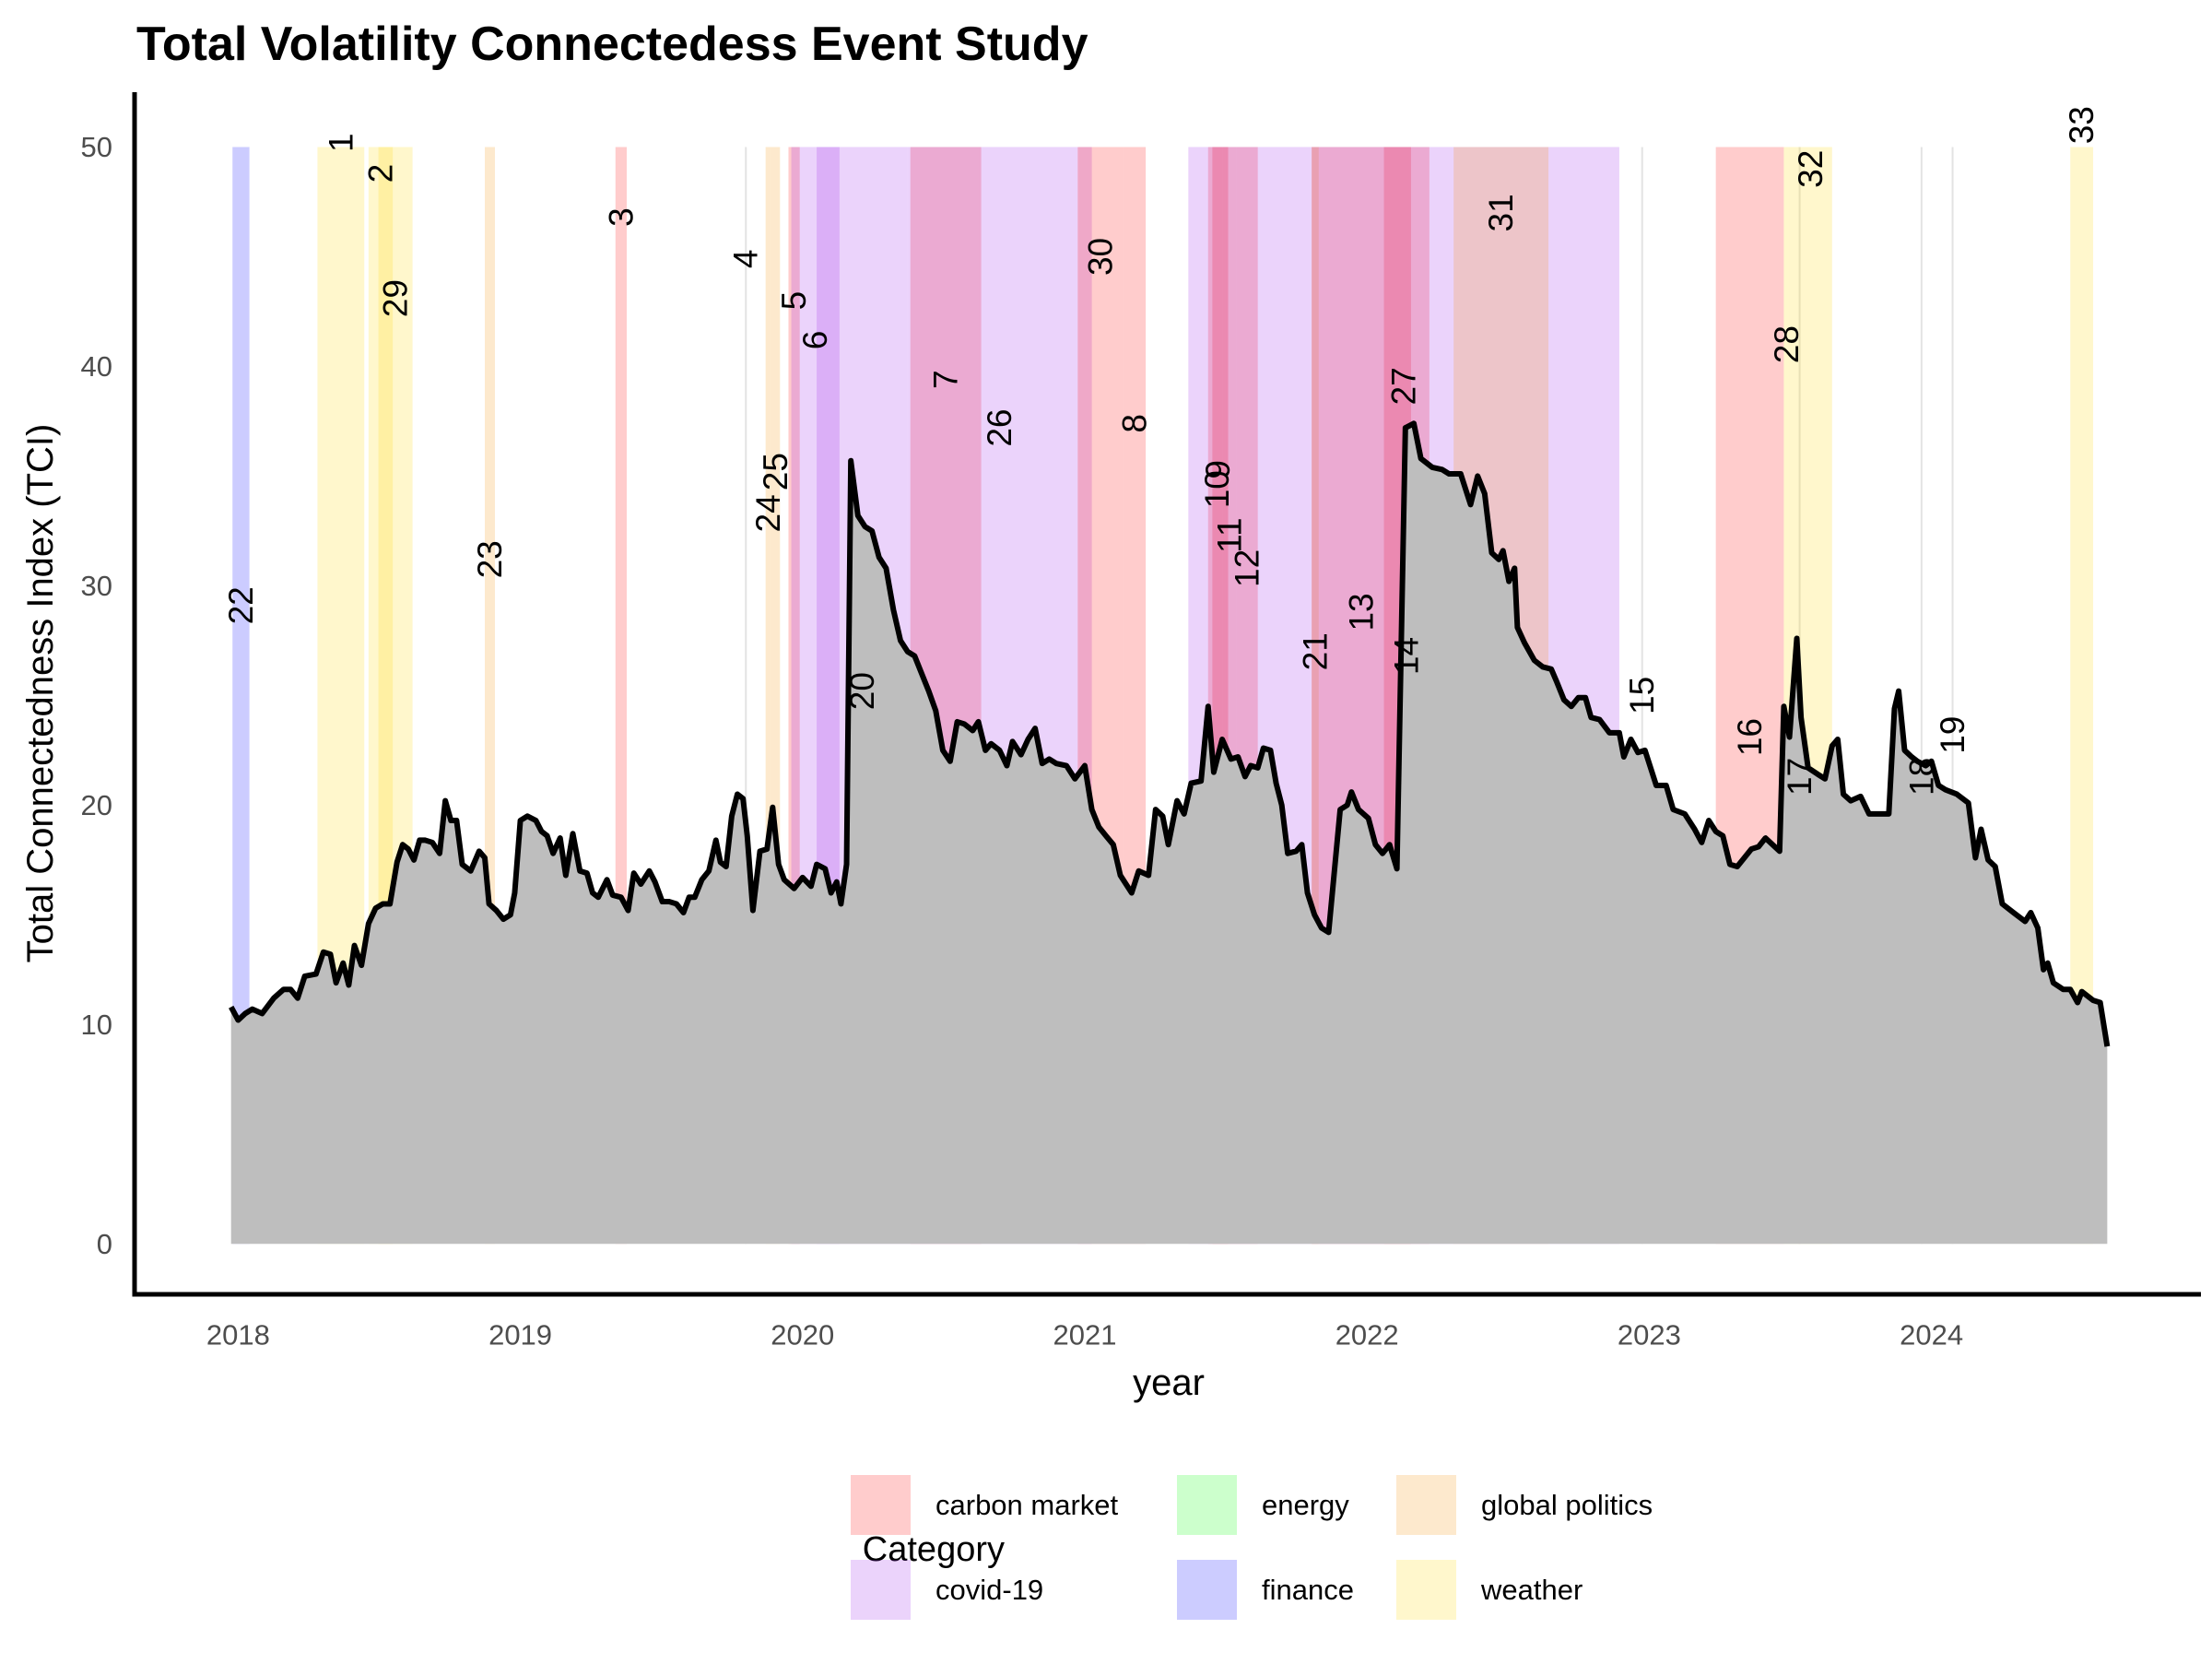  I want to click on x-axis-title: year, so click(1169, 1383).